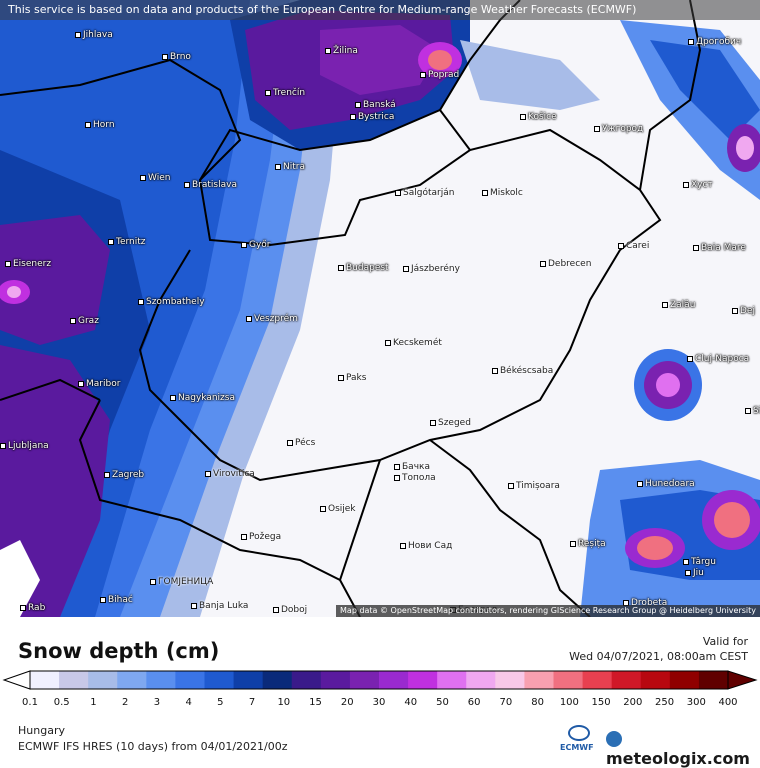 This screenshot has width=760, height=768. Describe the element at coordinates (342, 509) in the screenshot. I see `city-name: Osijek` at that location.